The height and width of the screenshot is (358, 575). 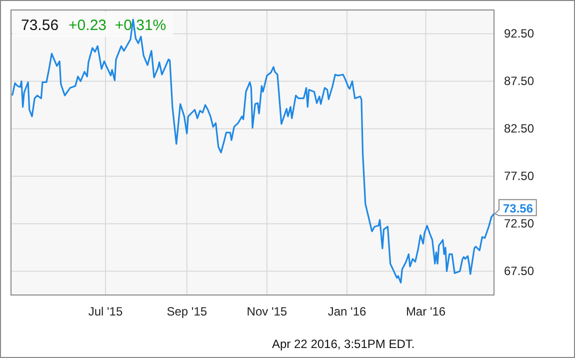 I want to click on y-tick-label: 67.50, so click(x=519, y=271).